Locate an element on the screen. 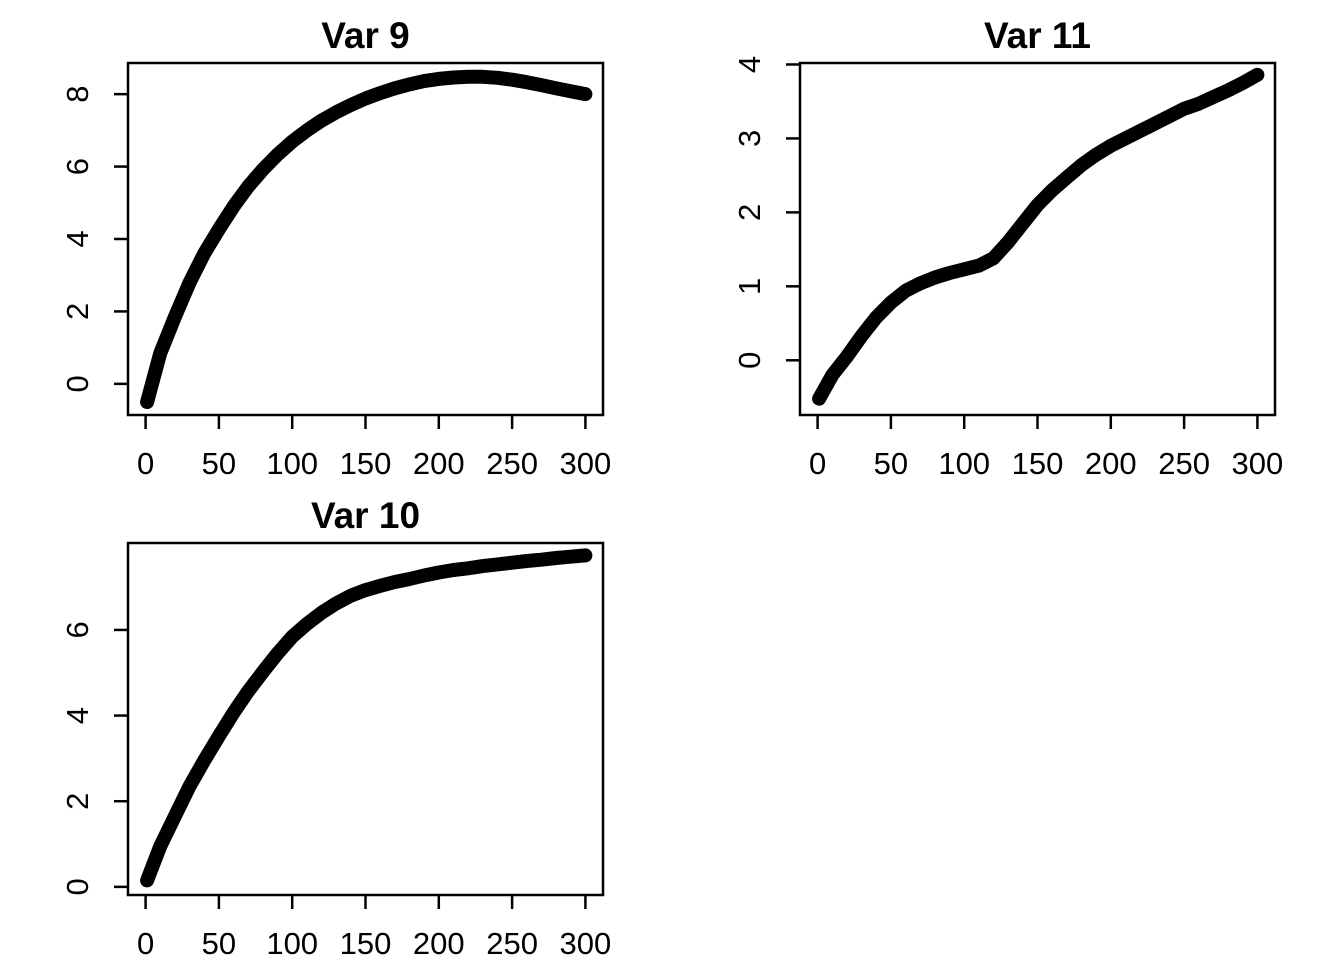 This screenshot has height=960, width=1344. y-axis: 0 2 4 6 8 is located at coordinates (94, 239).